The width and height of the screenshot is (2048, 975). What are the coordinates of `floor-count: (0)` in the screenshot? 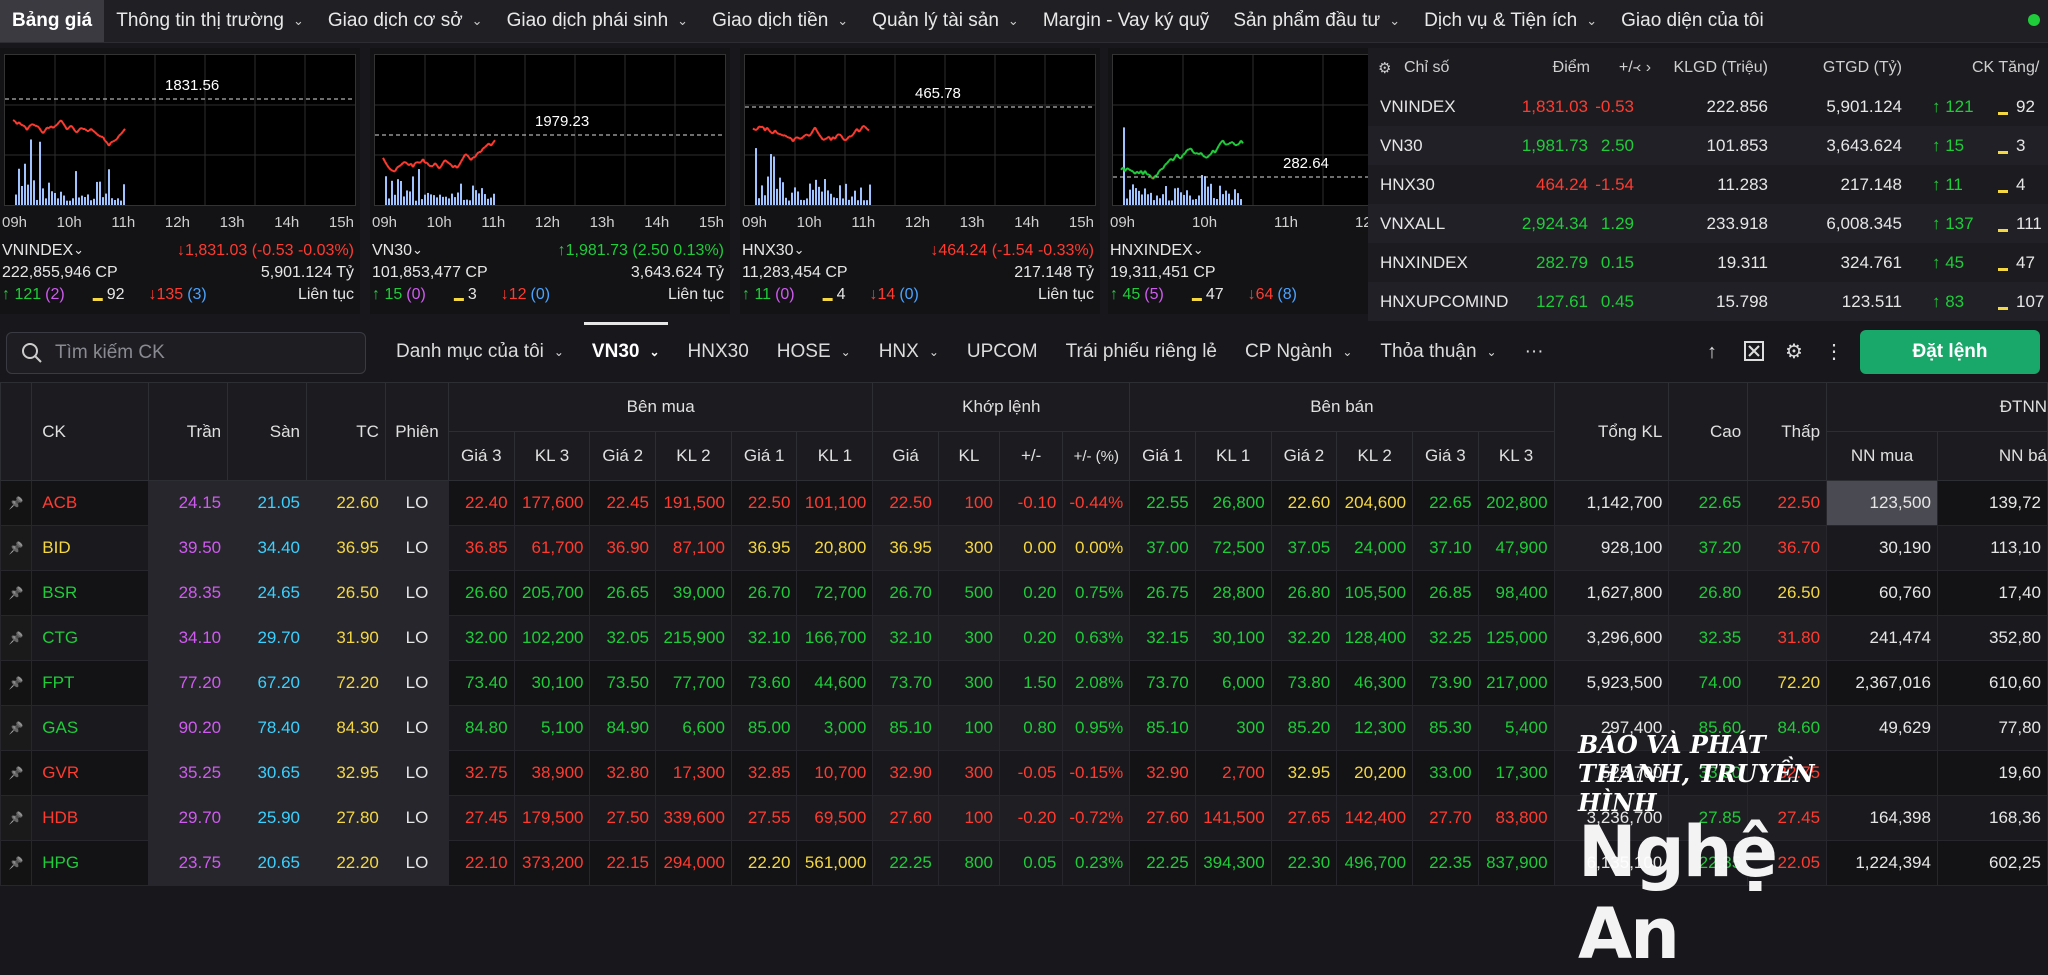 It's located at (909, 295).